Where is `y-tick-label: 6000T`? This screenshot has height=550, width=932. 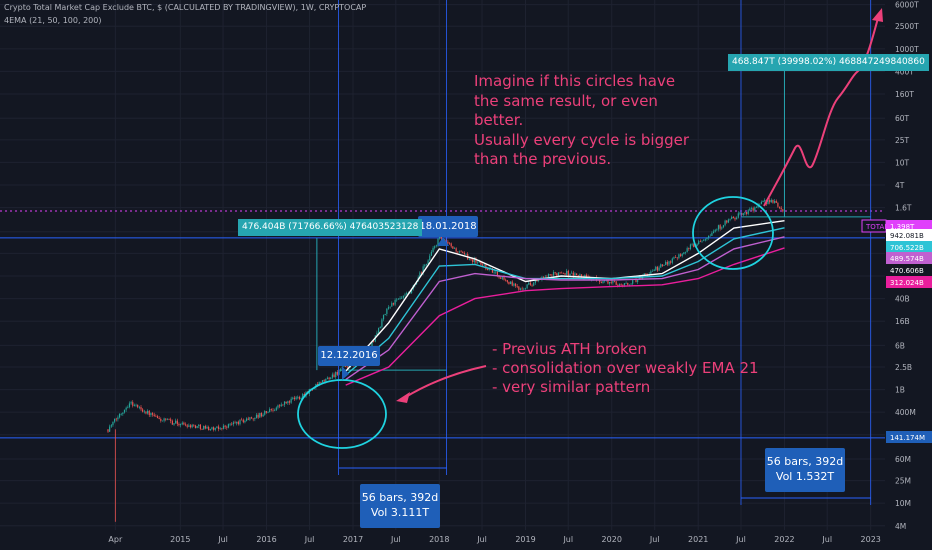
y-tick-label: 6000T is located at coordinates (907, 5).